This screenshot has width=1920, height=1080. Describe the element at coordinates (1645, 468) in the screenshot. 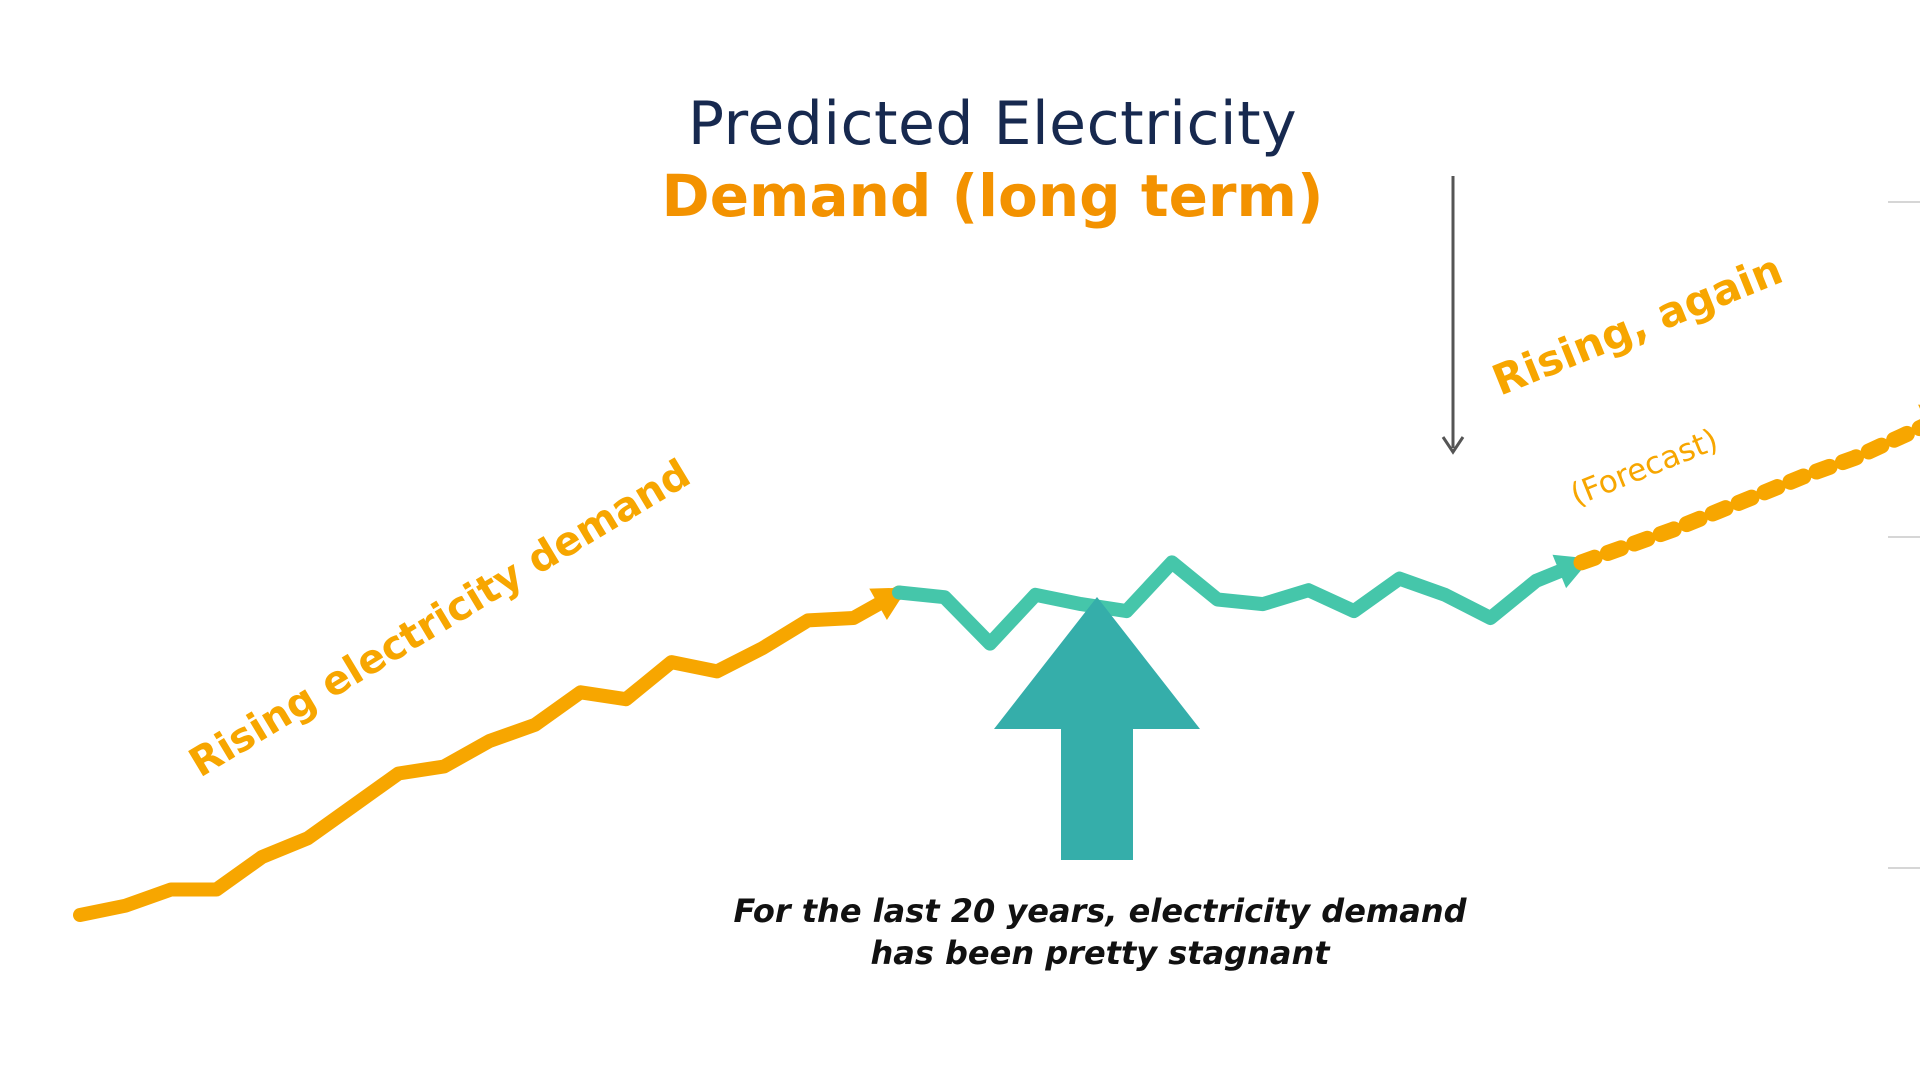

I see `forecast-label: (Forecast)` at that location.